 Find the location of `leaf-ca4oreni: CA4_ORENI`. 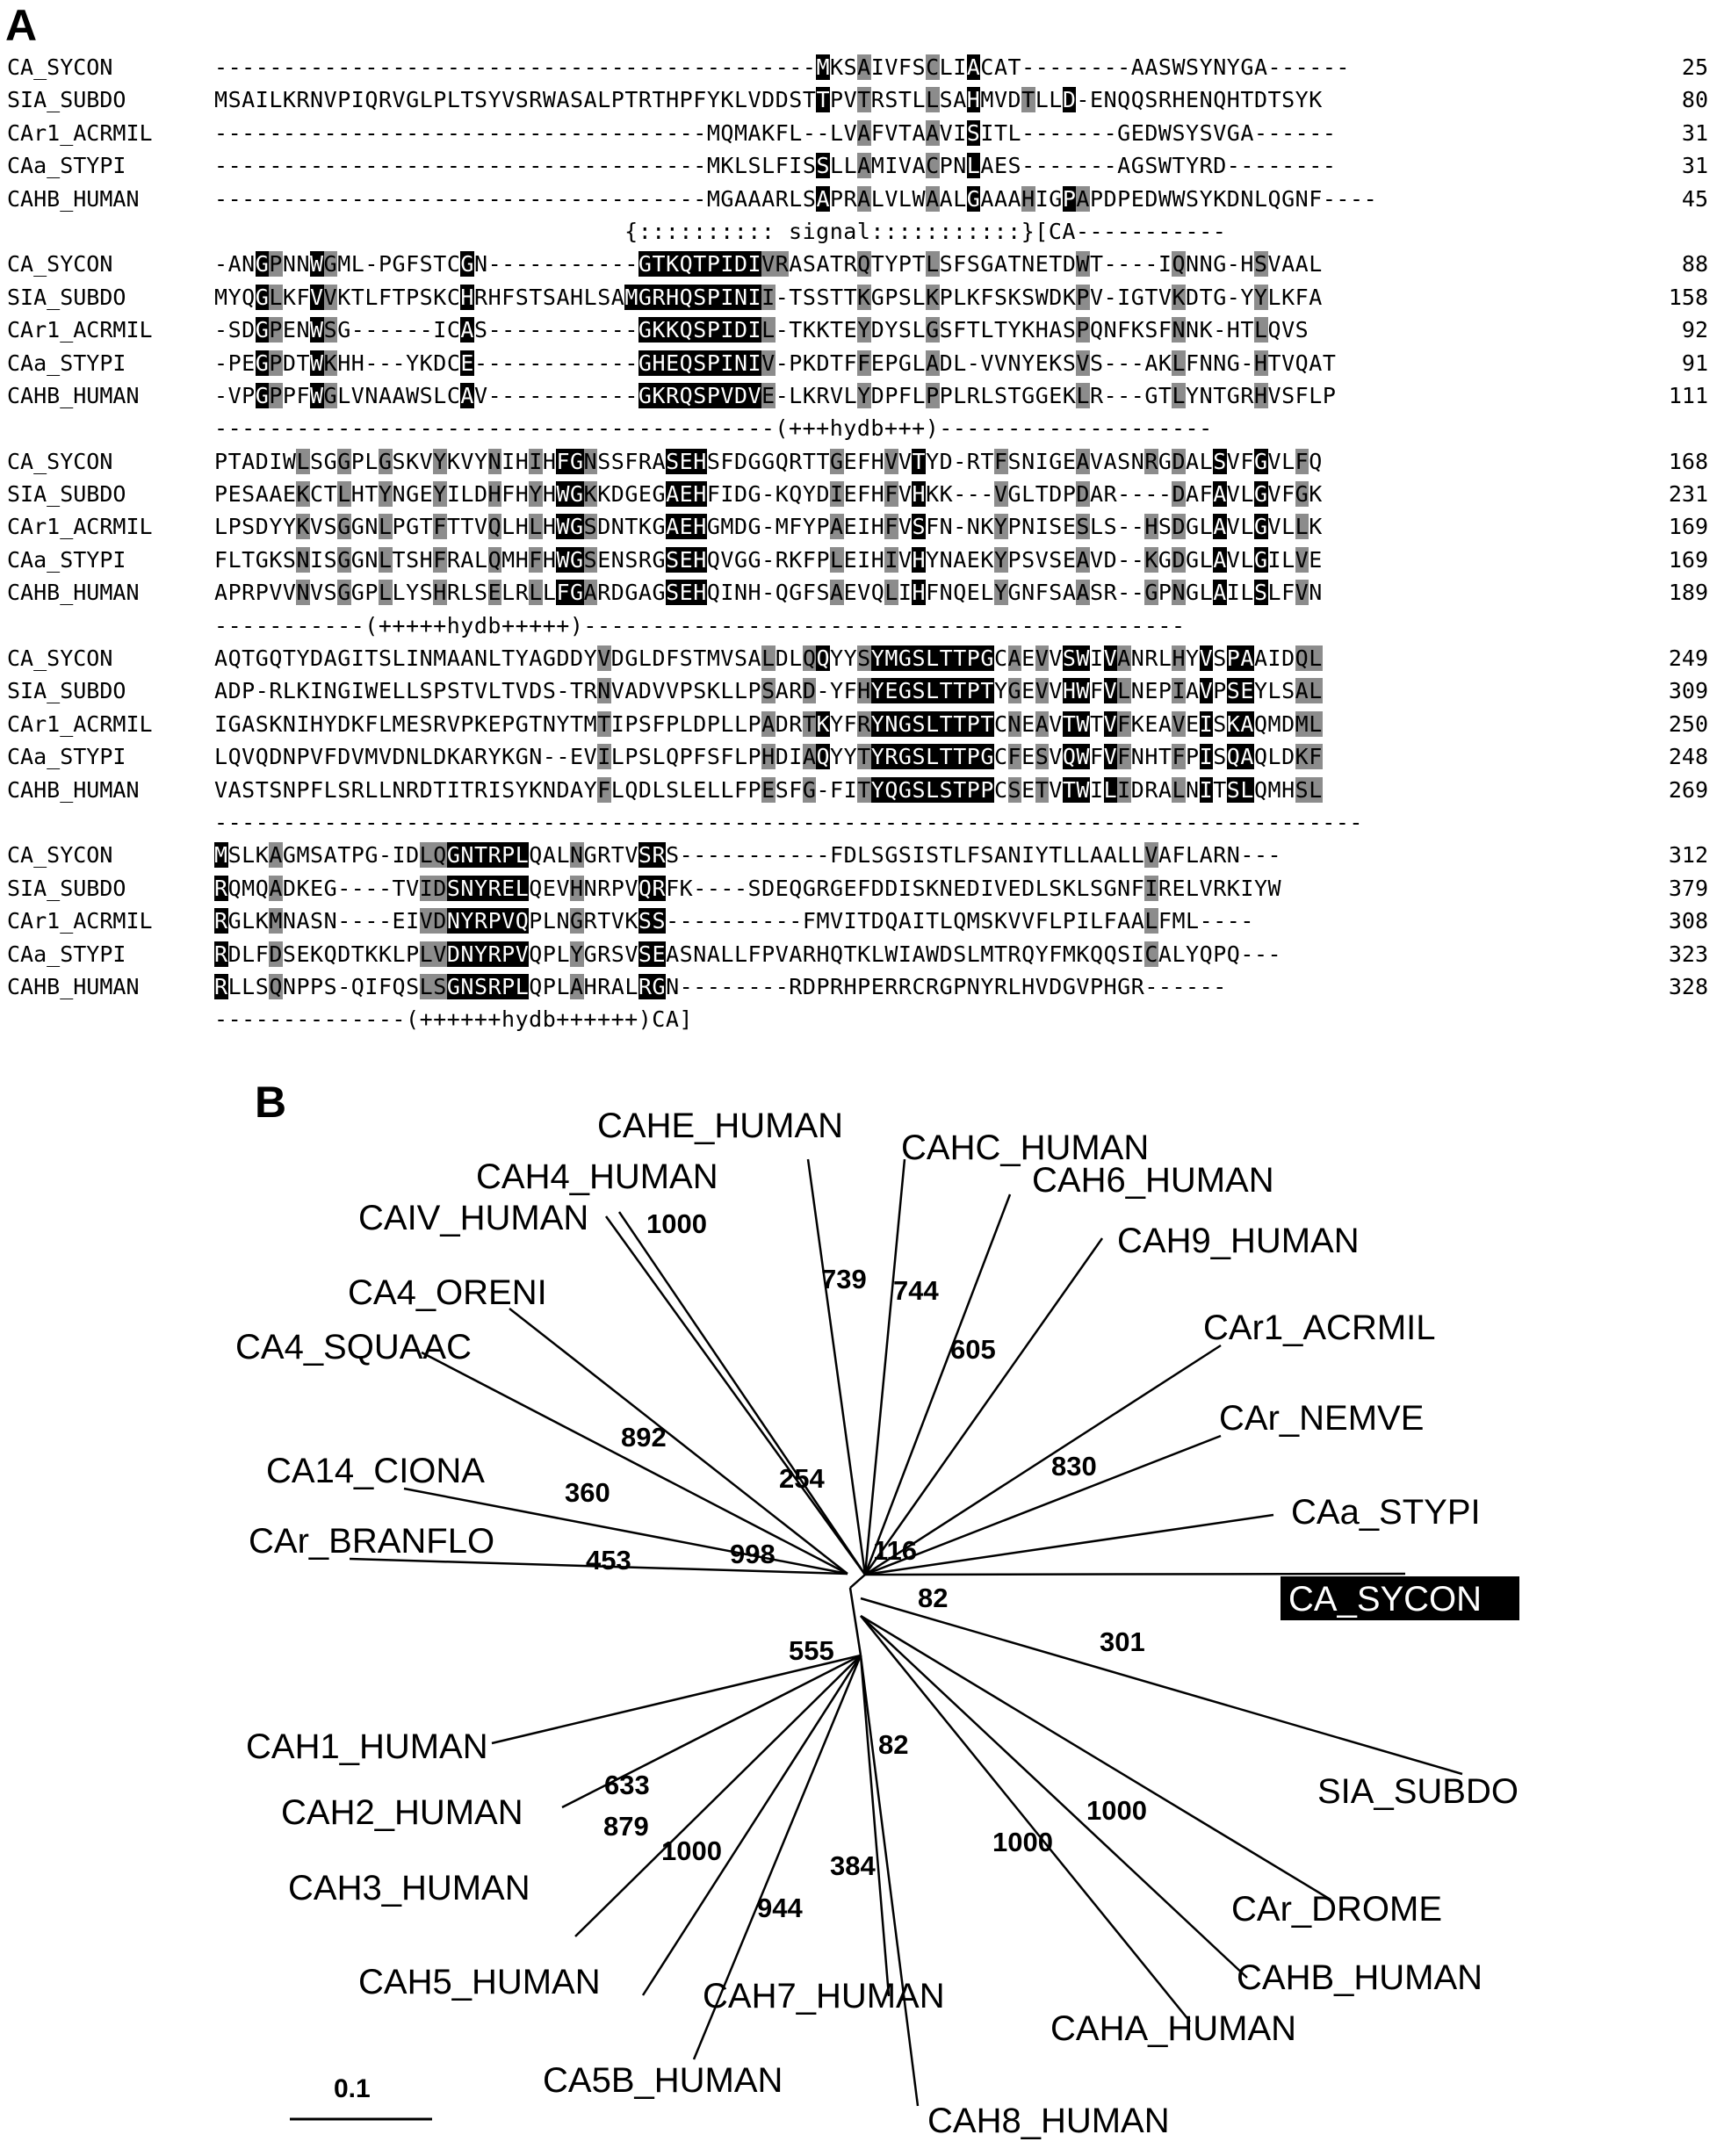

leaf-ca4oreni: CA4_ORENI is located at coordinates (447, 1292).